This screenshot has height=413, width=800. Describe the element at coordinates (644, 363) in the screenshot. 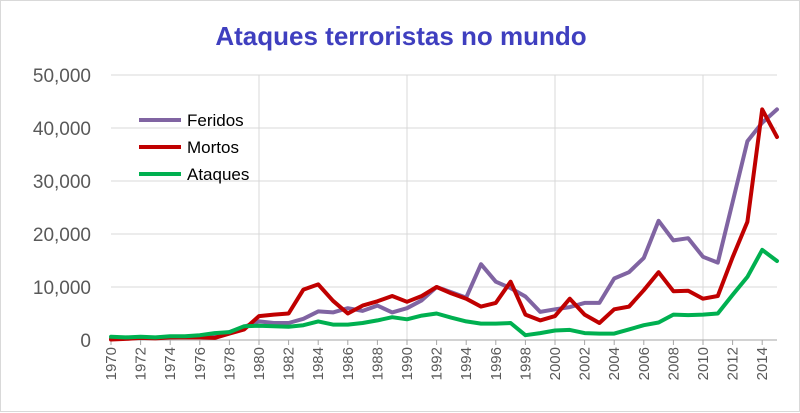

I see `x-tick-label: 2006` at that location.